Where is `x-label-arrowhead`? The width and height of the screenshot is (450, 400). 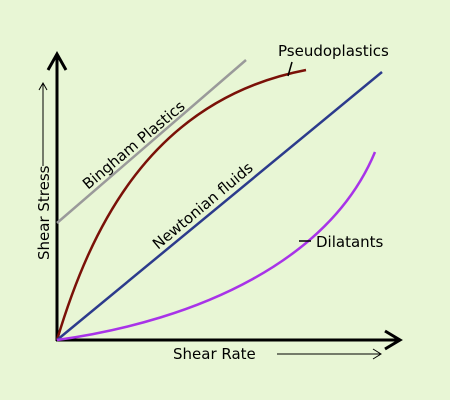 x-label-arrowhead is located at coordinates (377, 354).